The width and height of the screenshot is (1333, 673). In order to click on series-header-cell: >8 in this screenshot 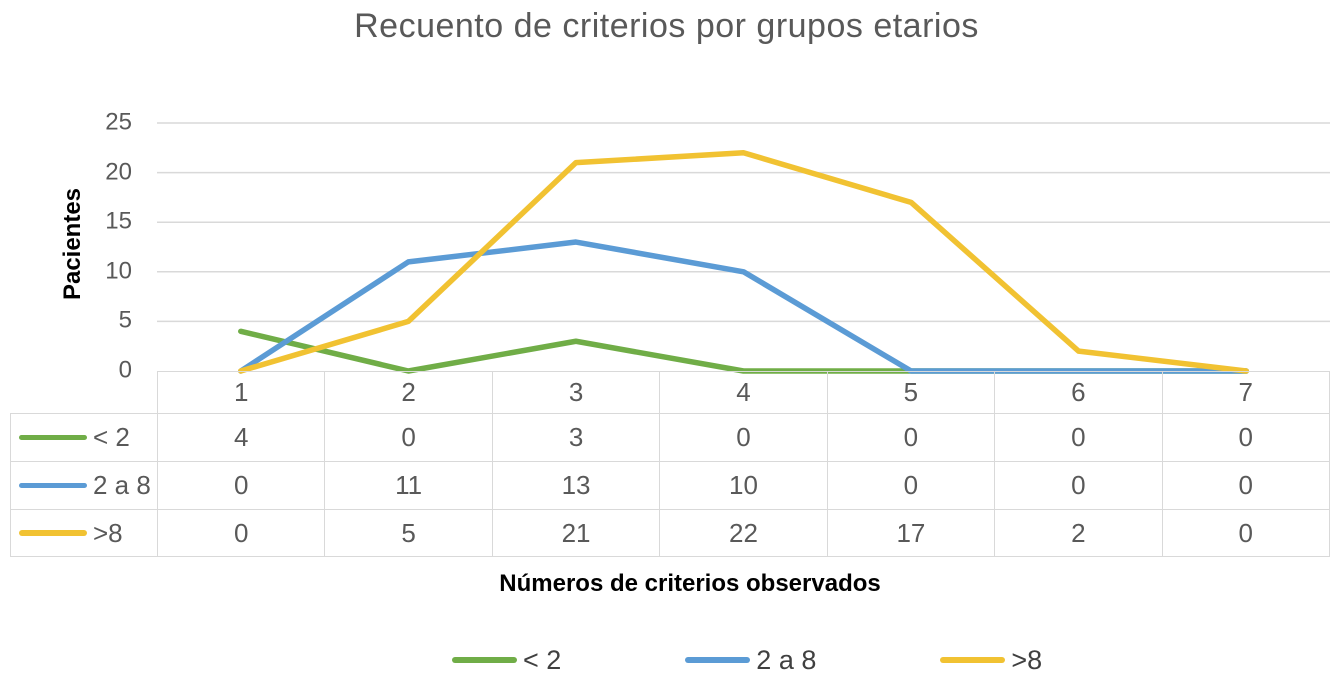, I will do `click(84, 533)`.